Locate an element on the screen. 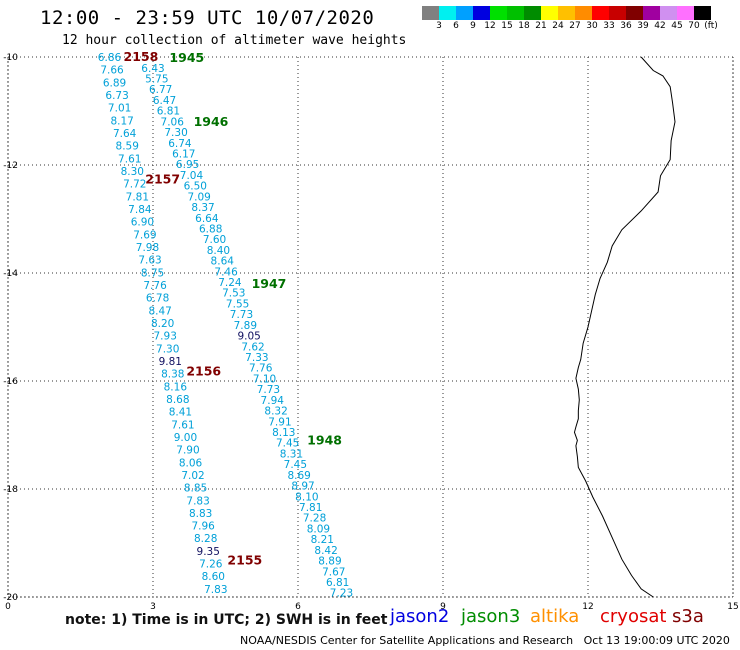 Image resolution: width=740 pixels, height=650 pixels. track-b-swh-value: 7.09 is located at coordinates (198, 197).